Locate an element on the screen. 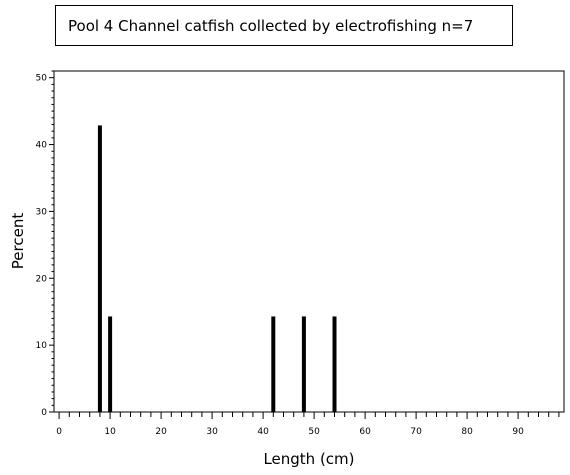  x-tick-label: 20 is located at coordinates (161, 432).